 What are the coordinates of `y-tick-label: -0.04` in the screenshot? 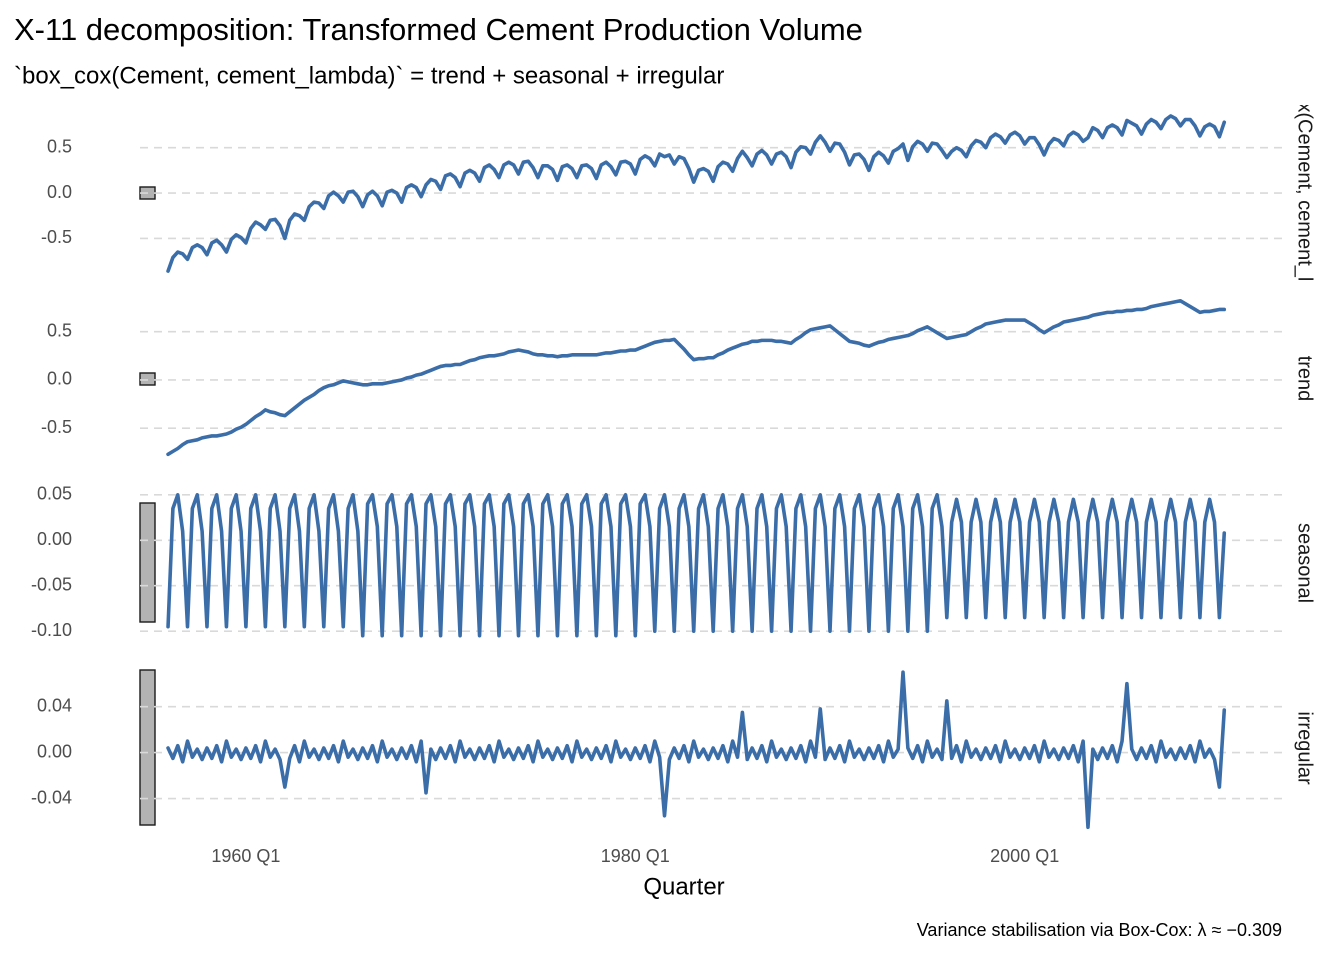 It's located at (51, 797).